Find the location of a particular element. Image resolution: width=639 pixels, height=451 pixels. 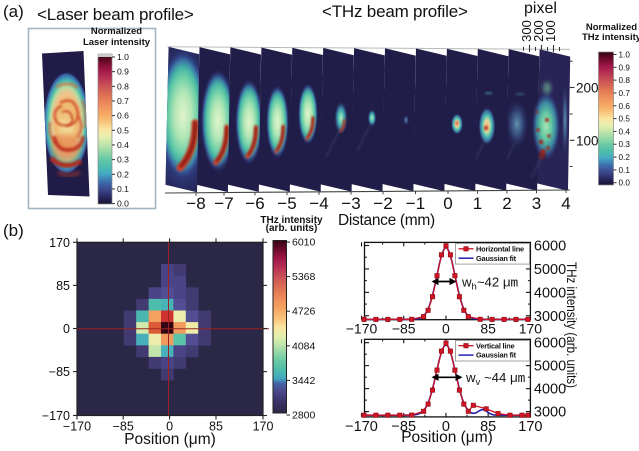

svg-text: 3 is located at coordinates (536, 203).